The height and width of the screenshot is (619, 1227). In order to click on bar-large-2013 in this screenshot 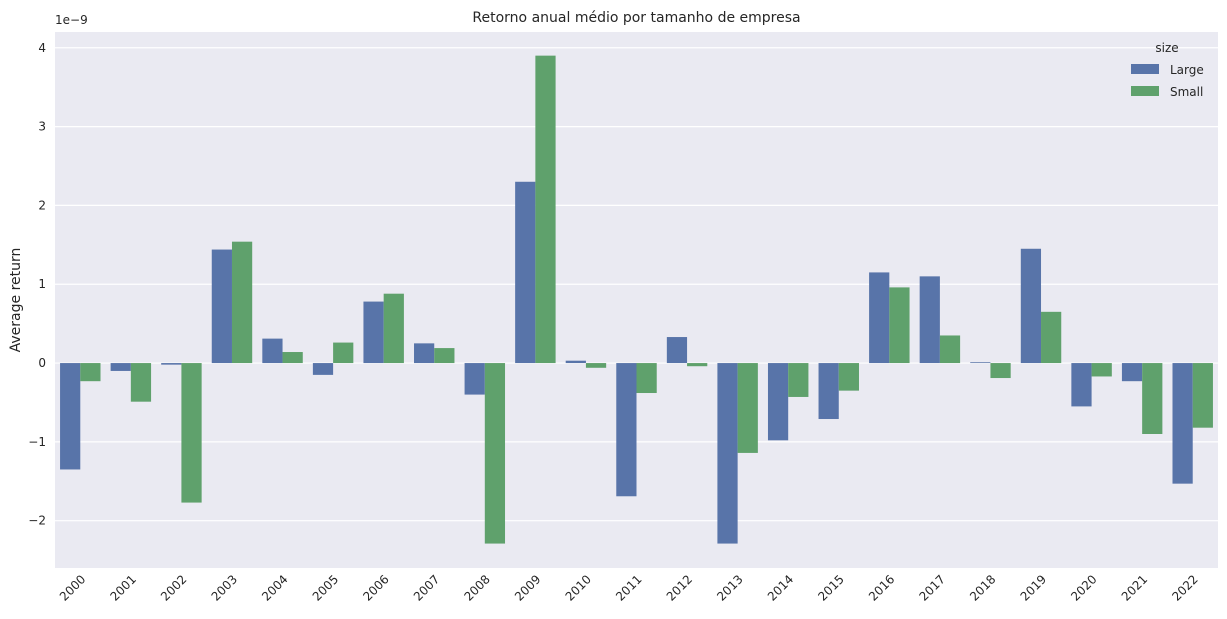, I will do `click(727, 453)`.